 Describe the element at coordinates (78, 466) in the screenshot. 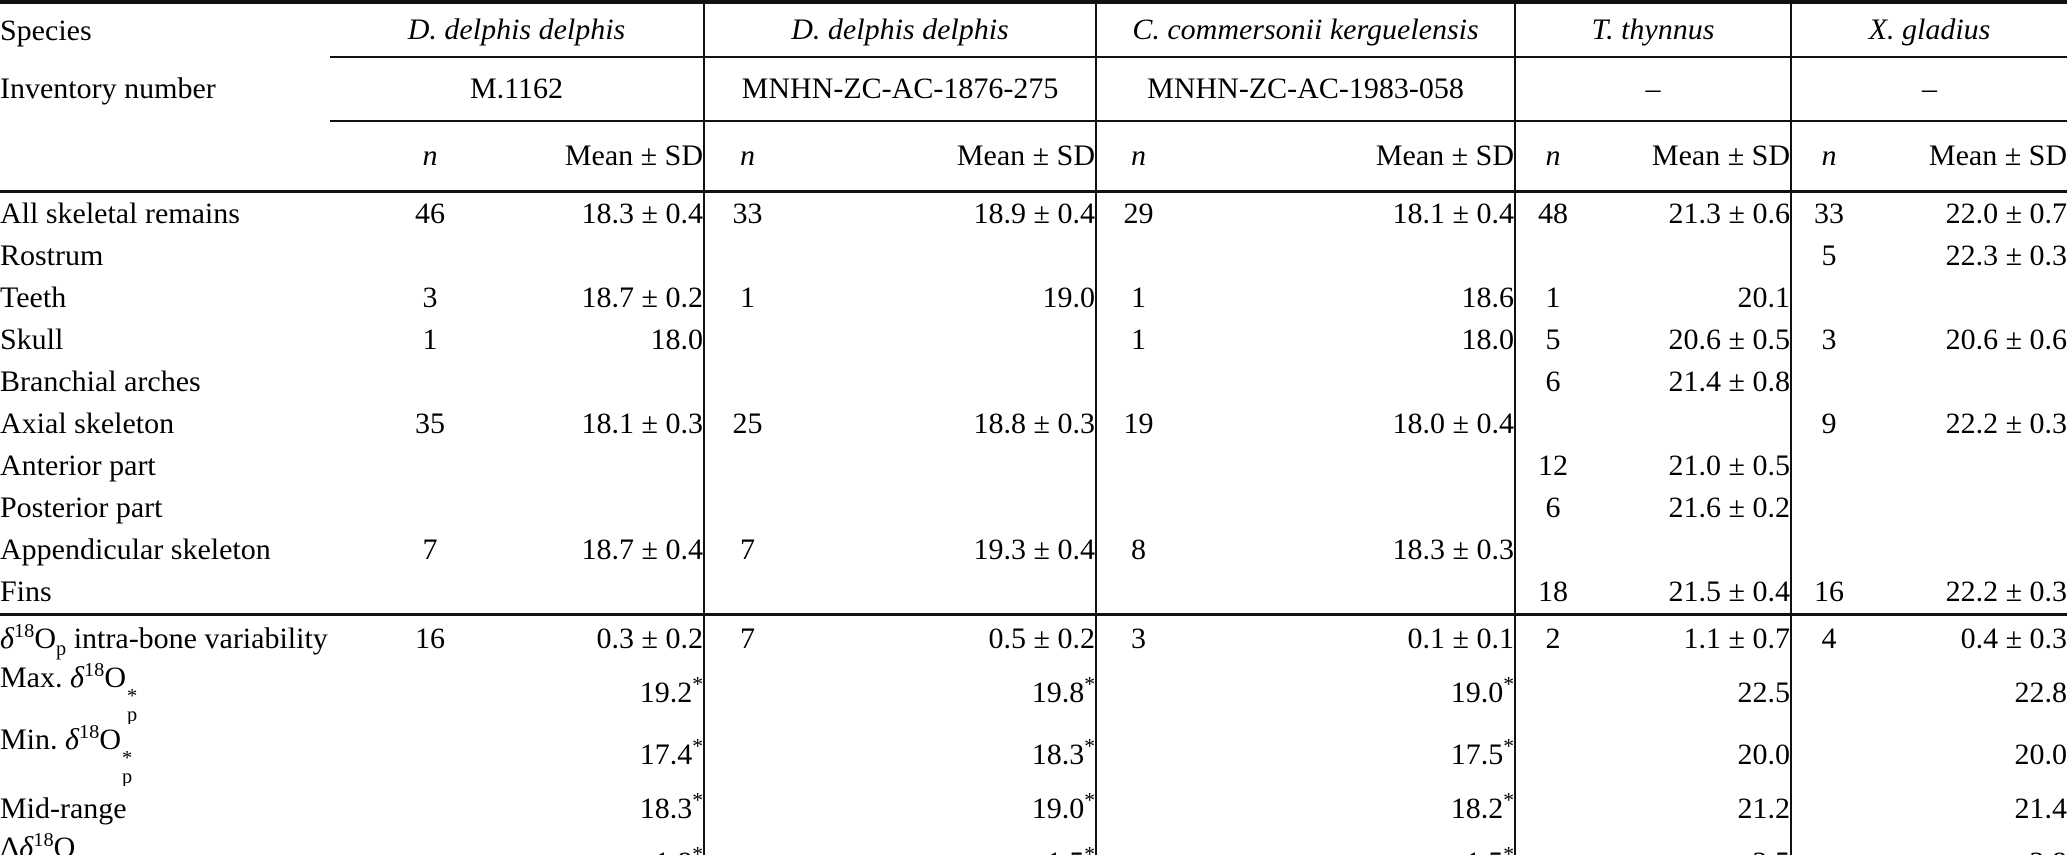

I see `row-label: Anterior part` at that location.